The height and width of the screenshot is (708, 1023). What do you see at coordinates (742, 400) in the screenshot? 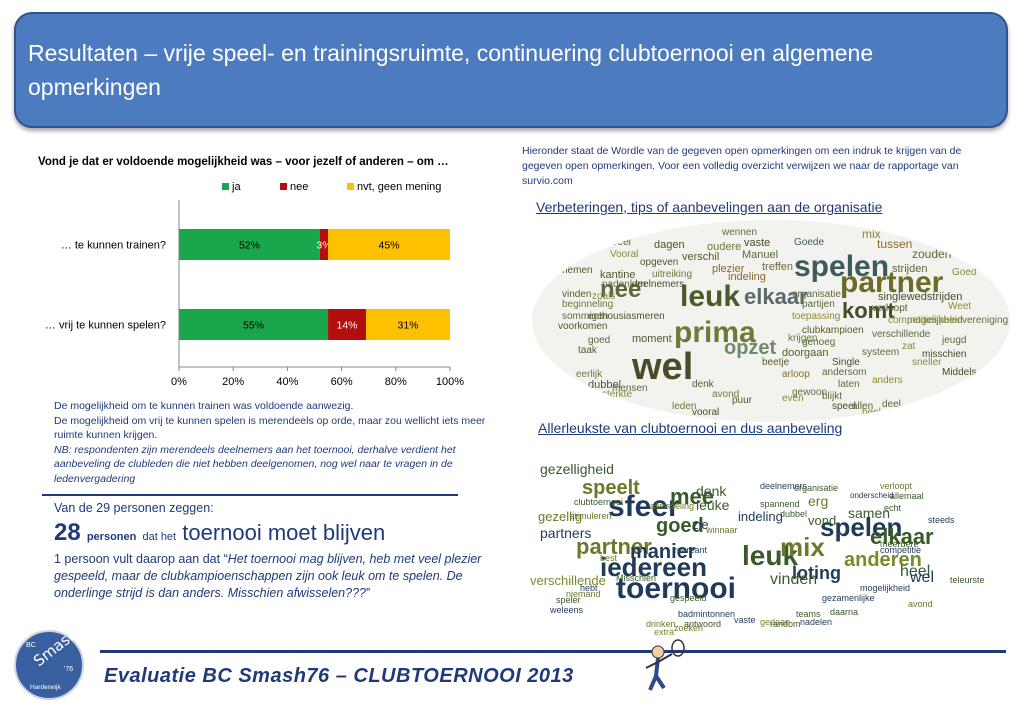
I see `cloud-word: puur` at bounding box center [742, 400].